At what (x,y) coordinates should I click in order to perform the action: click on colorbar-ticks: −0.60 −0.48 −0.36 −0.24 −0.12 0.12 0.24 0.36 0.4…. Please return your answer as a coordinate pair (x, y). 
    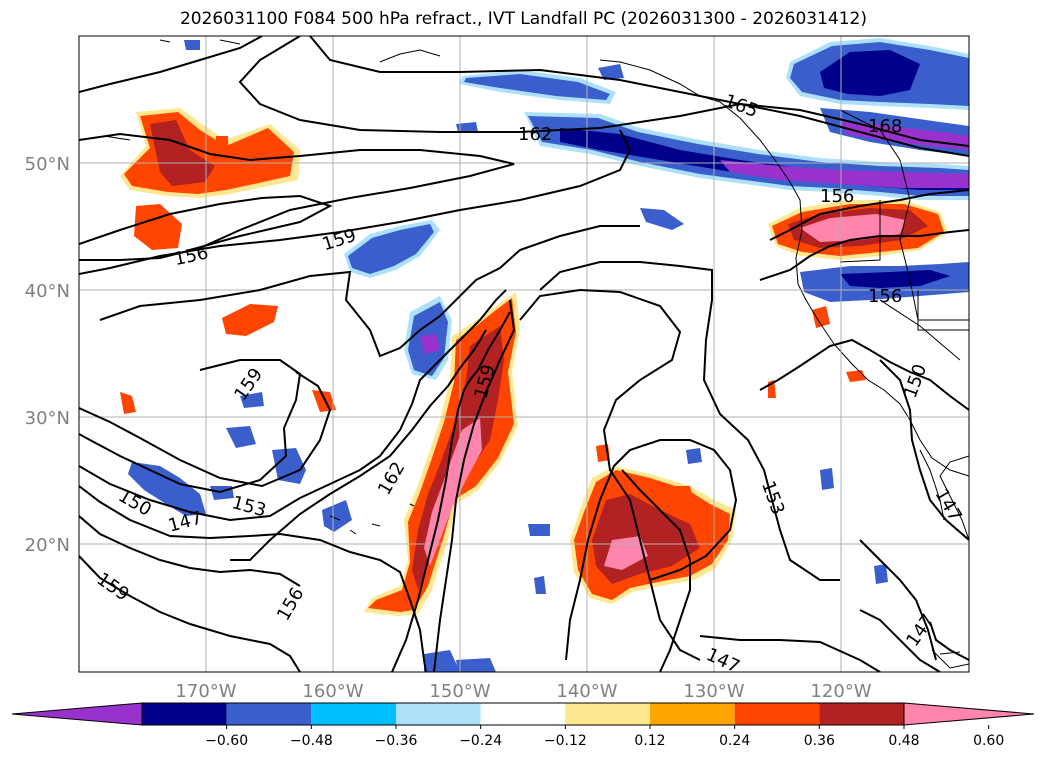
    Looking at the image, I should click on (604, 737).